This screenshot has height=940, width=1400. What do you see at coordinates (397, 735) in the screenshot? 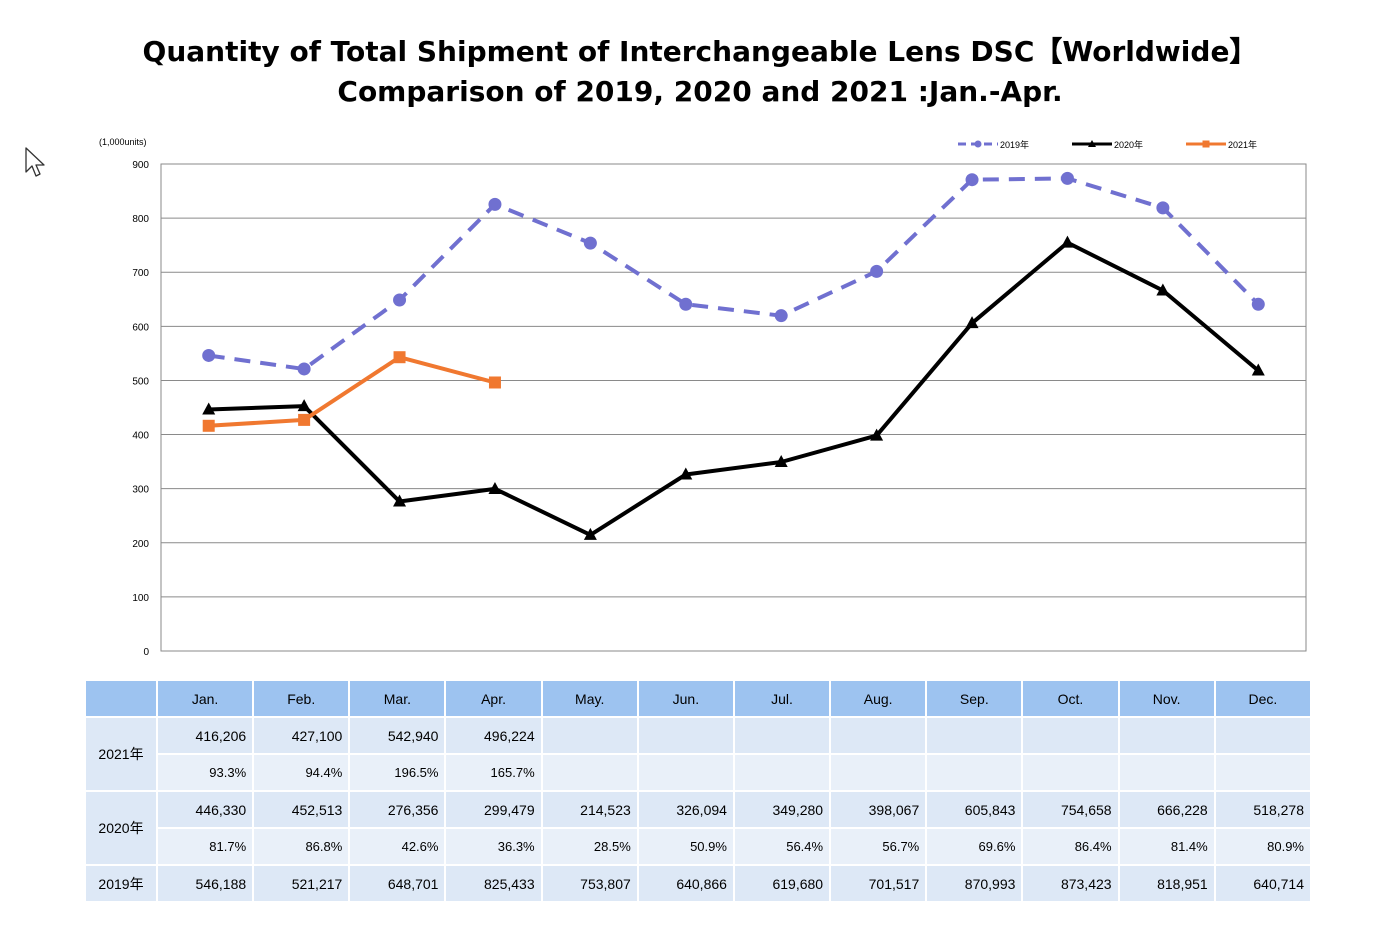
I see `table-value-cell: 542,940` at bounding box center [397, 735].